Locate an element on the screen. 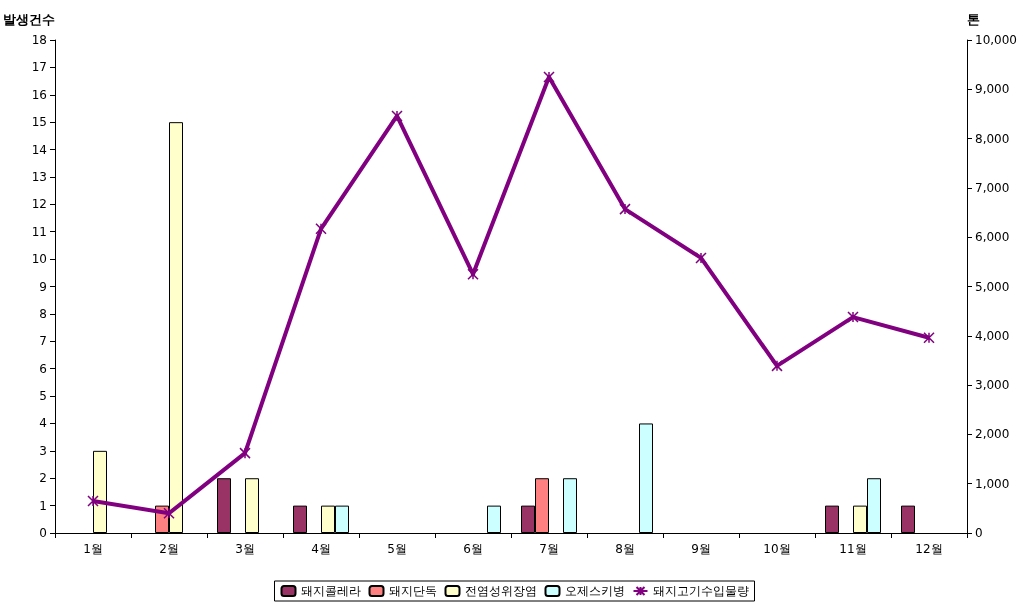 This screenshot has height=603, width=1029. y-tick-label: 15 is located at coordinates (39, 122).